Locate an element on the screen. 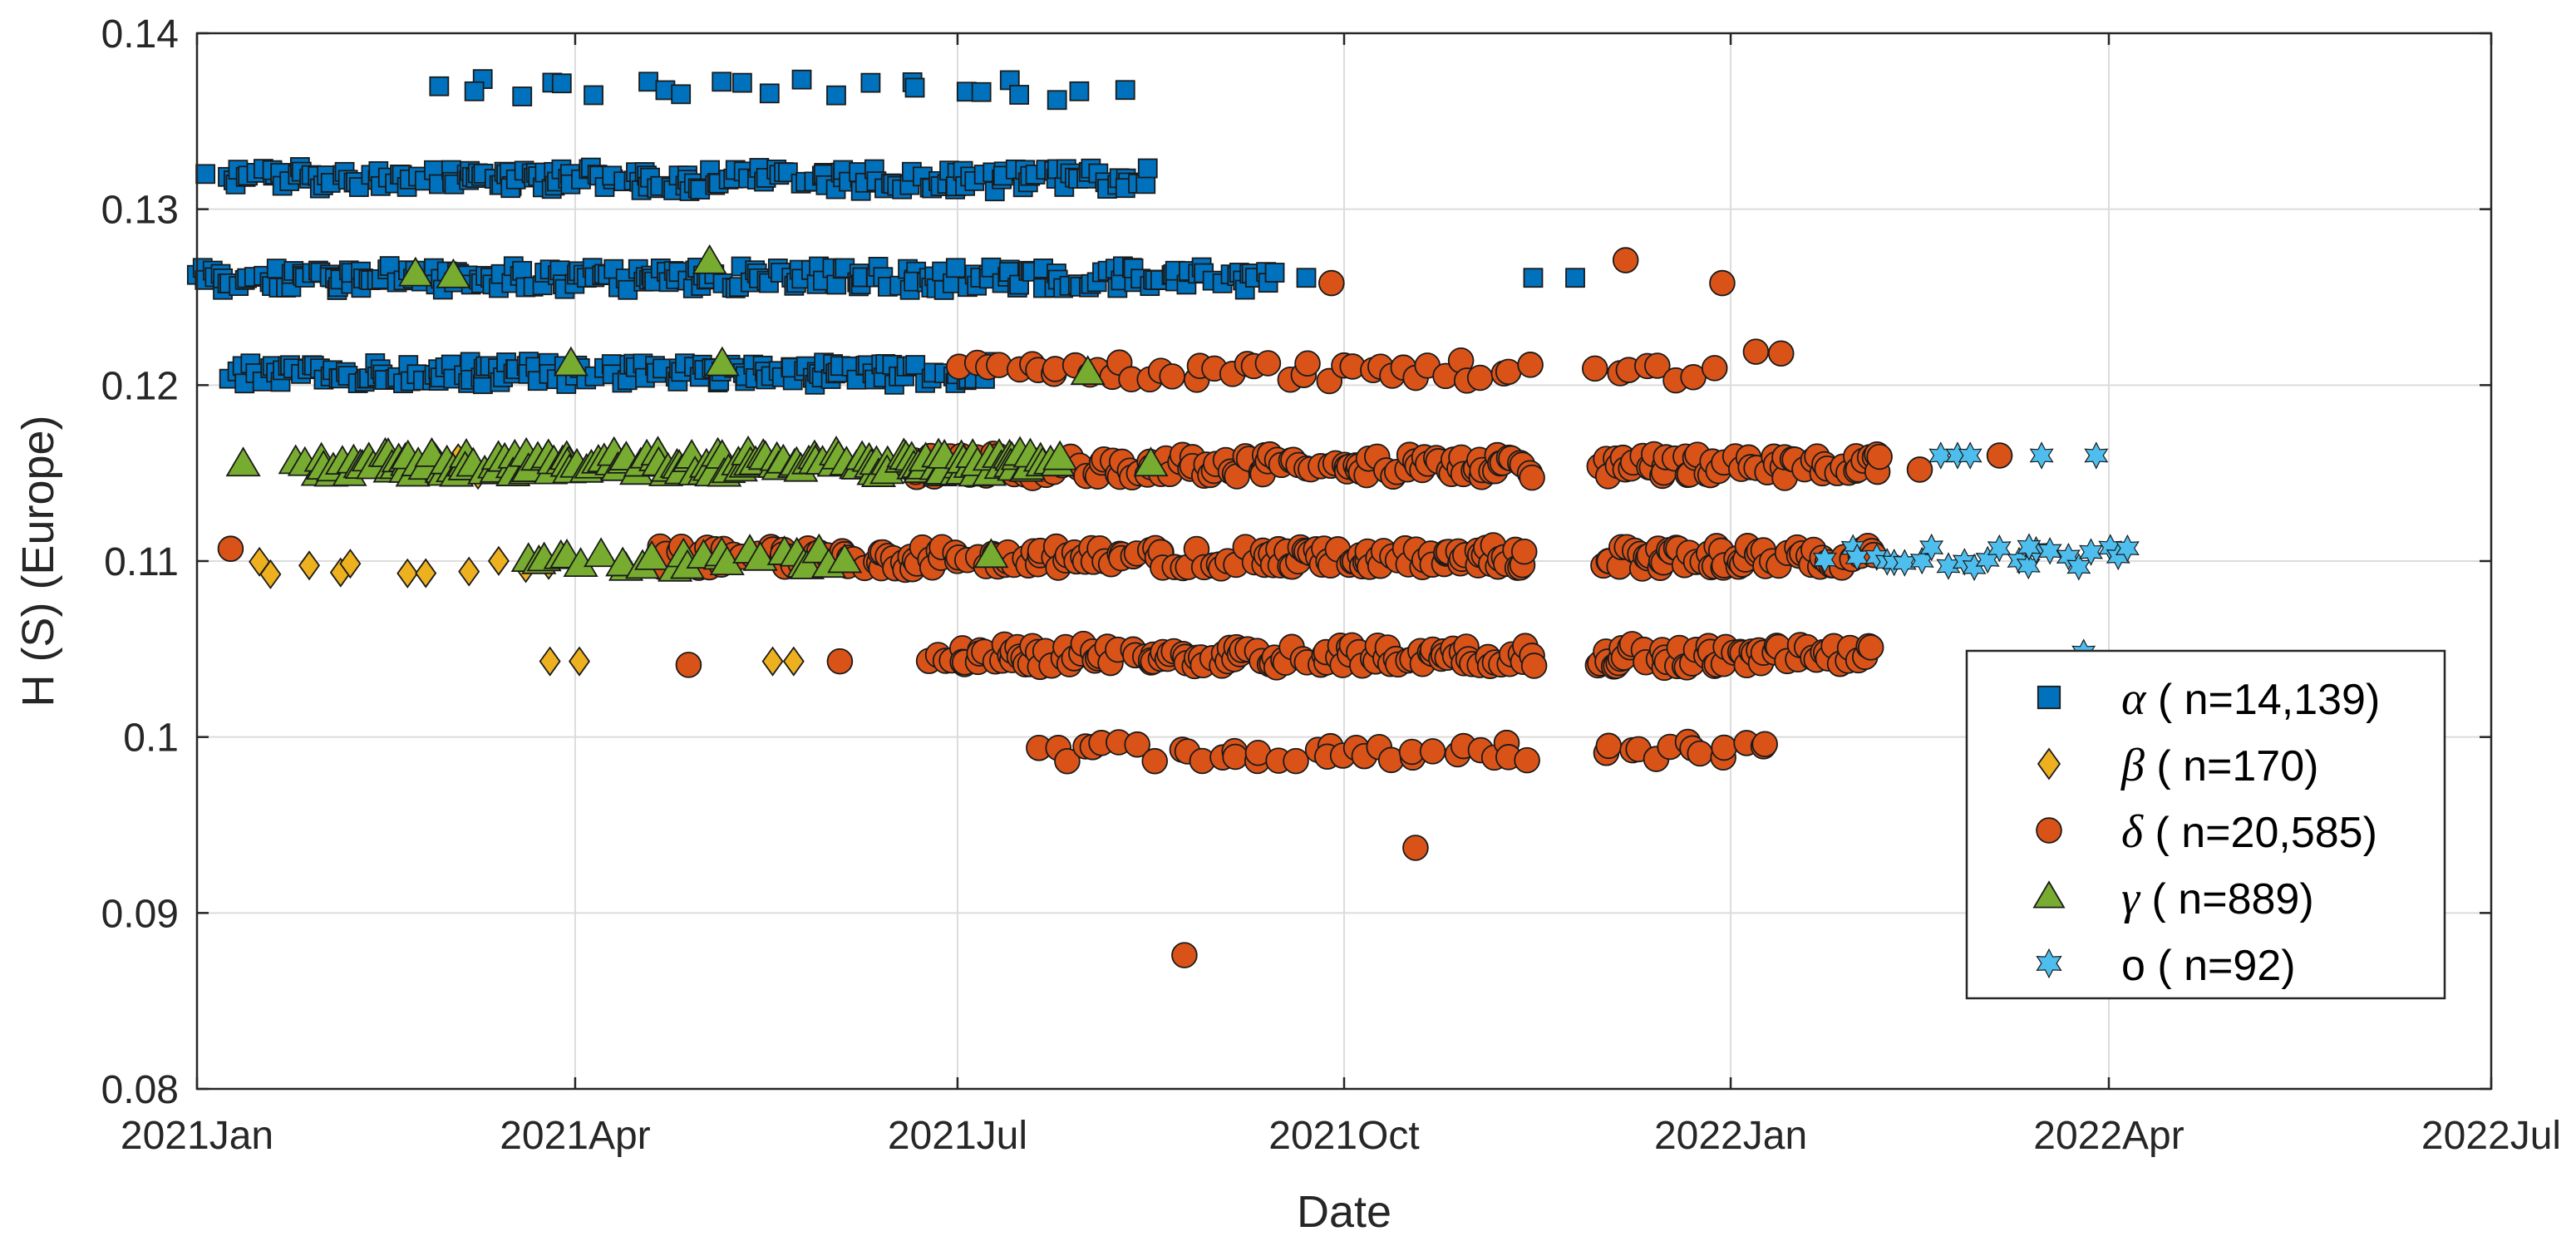 This screenshot has height=1246, width=2576. legend-marker-triangle is located at coordinates (2049, 895).